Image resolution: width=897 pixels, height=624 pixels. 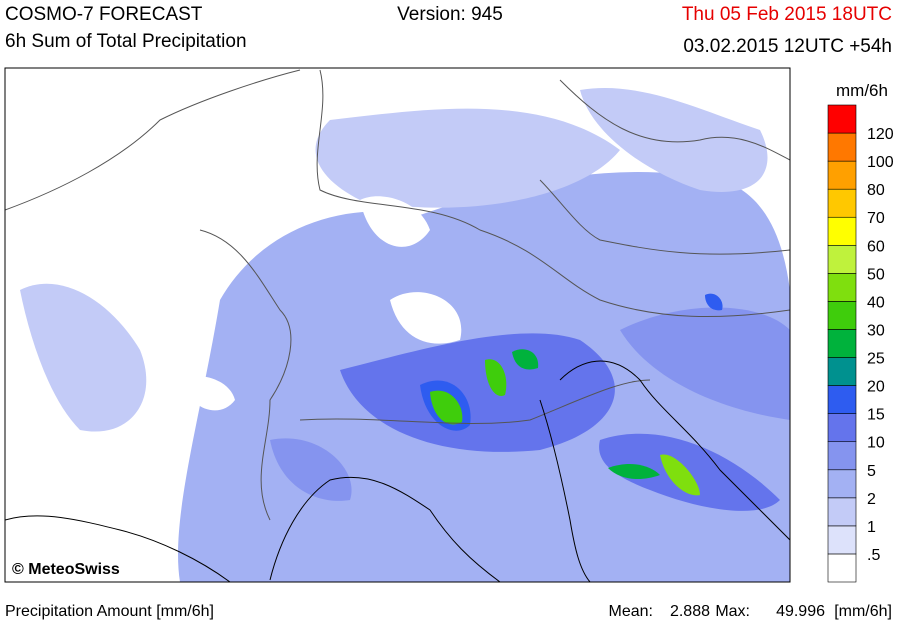 I want to click on legend-label: 20, so click(x=876, y=387).